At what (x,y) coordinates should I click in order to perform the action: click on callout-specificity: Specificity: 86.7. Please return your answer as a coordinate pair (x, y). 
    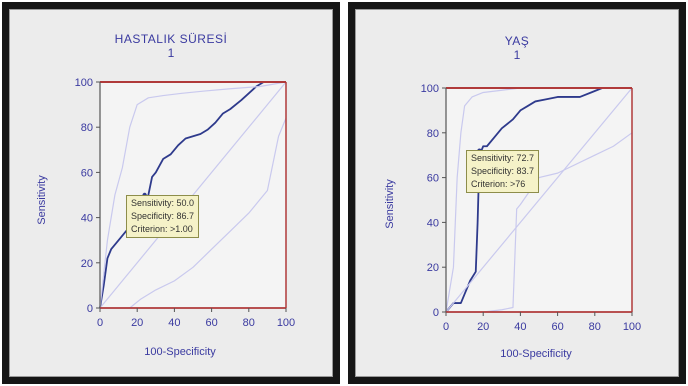
    Looking at the image, I should click on (163, 216).